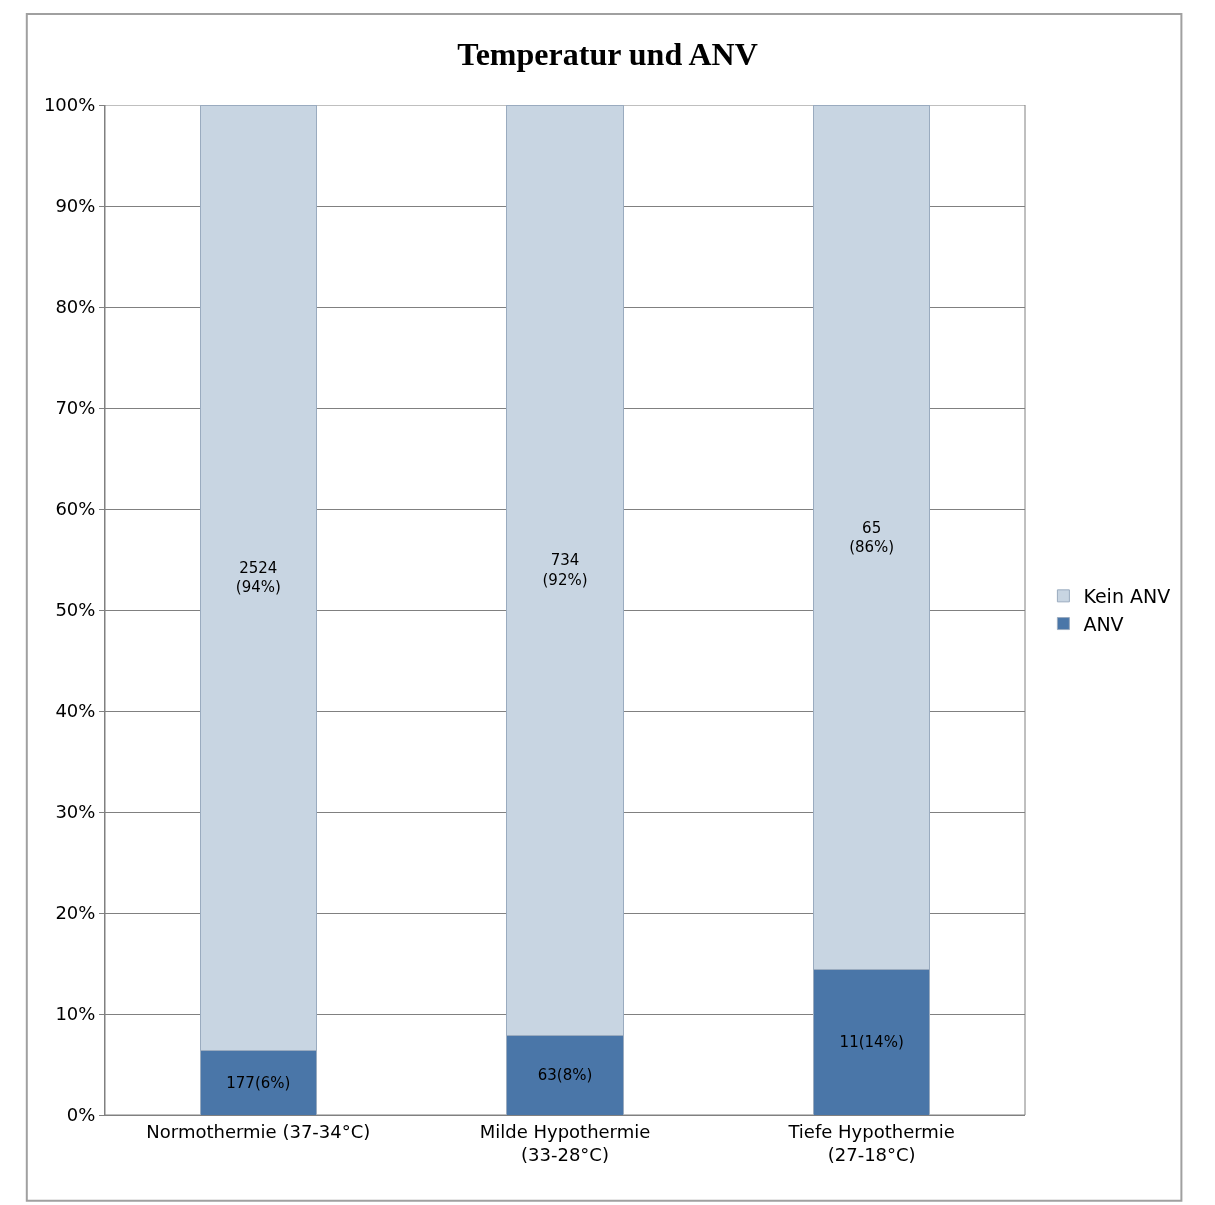  Describe the element at coordinates (1103, 623) in the screenshot. I see `legend-label: ANV` at that location.